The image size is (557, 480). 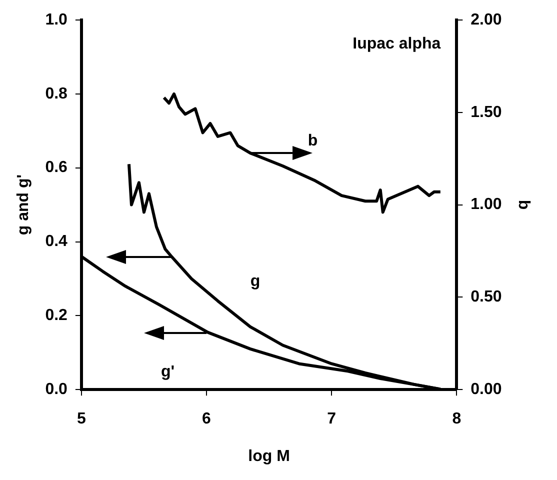 I want to click on y-tick-label: 1.0, so click(x=56, y=19).